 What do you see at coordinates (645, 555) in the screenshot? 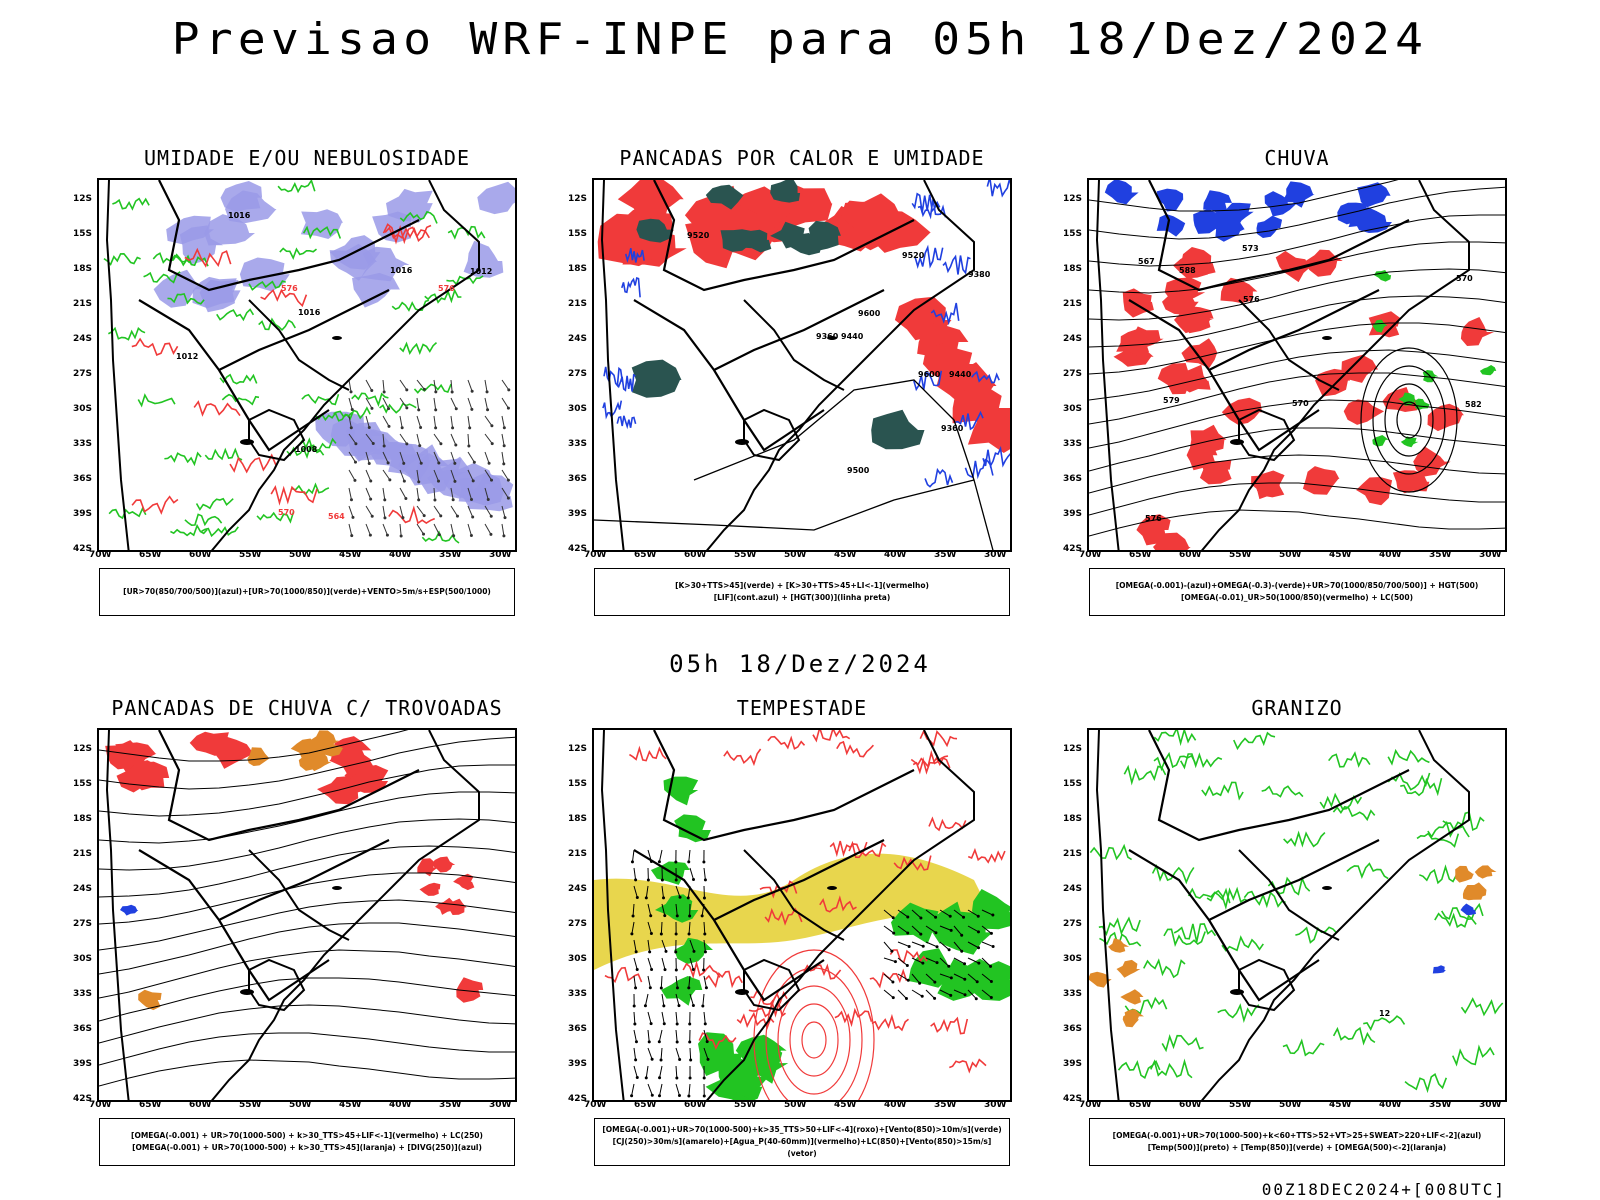
I see `lon-label: 65W` at bounding box center [645, 555].